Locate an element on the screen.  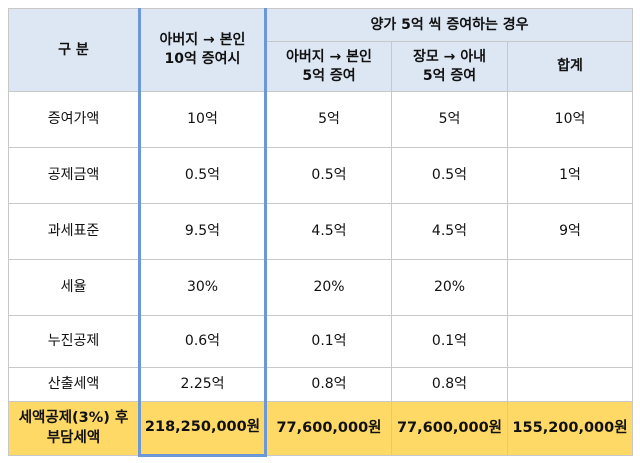
cell-father-full: 9.5억 is located at coordinates (202, 231).